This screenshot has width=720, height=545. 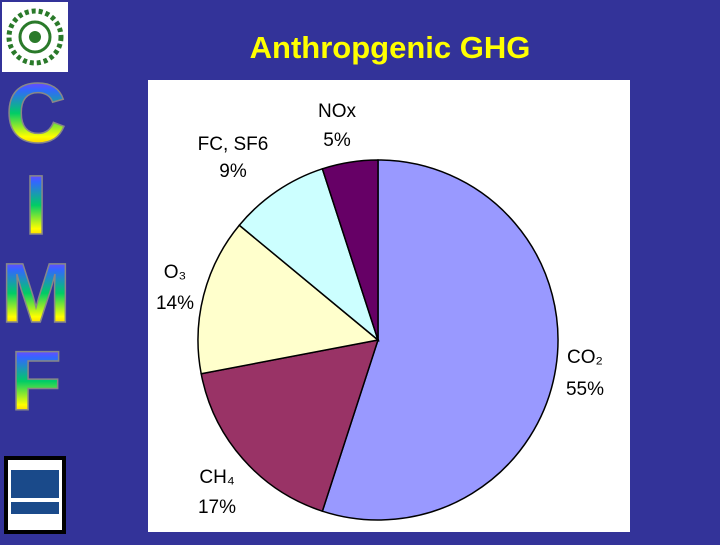 I want to click on slice-value-label: 5%, so click(x=337, y=140).